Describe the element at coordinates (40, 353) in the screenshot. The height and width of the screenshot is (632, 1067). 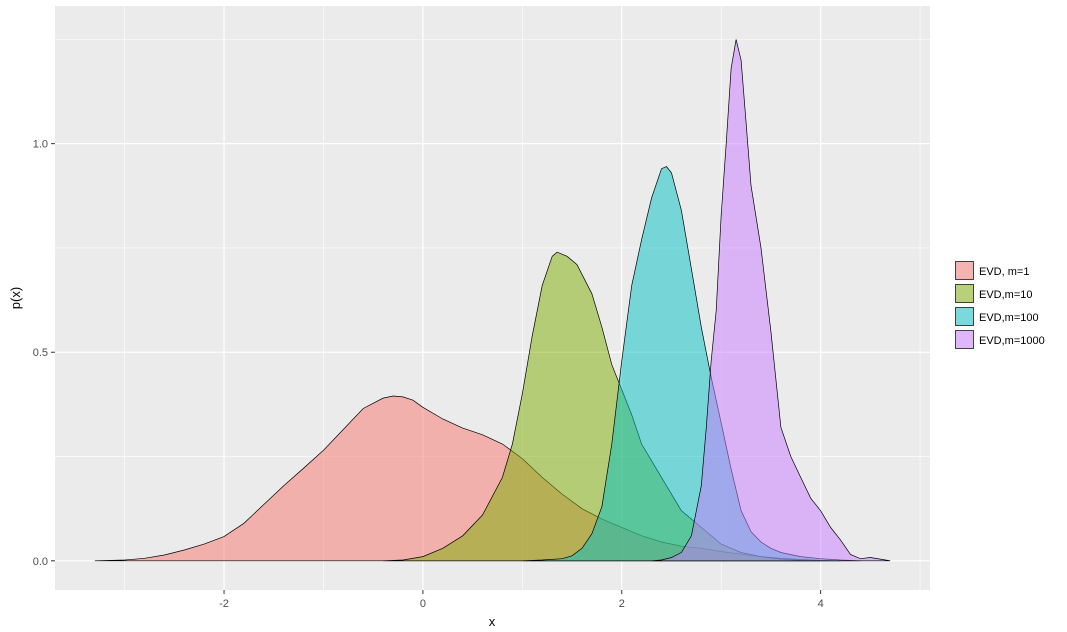
I see `y-tick-label: 0.5` at that location.